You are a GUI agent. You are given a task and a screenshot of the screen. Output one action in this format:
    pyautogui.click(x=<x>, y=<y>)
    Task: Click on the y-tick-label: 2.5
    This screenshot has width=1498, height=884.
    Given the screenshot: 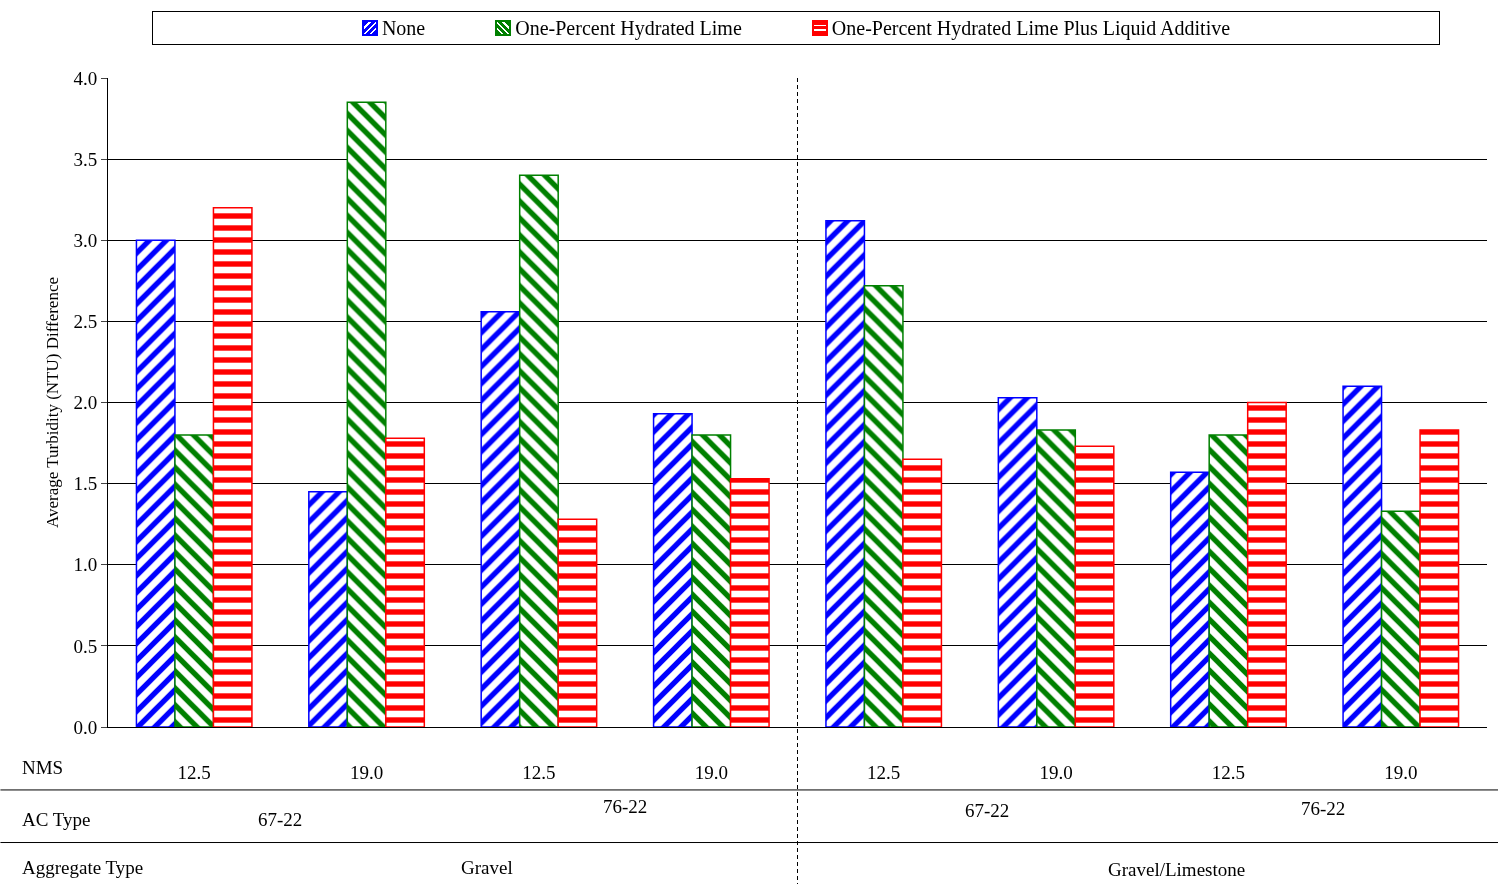 What is the action you would take?
    pyautogui.click(x=85, y=322)
    